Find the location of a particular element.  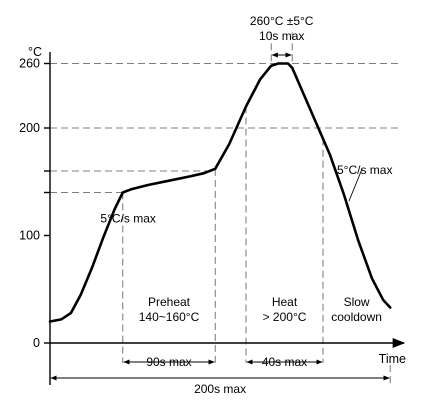

peak-label: 260°C ±5°C is located at coordinates (282, 21).